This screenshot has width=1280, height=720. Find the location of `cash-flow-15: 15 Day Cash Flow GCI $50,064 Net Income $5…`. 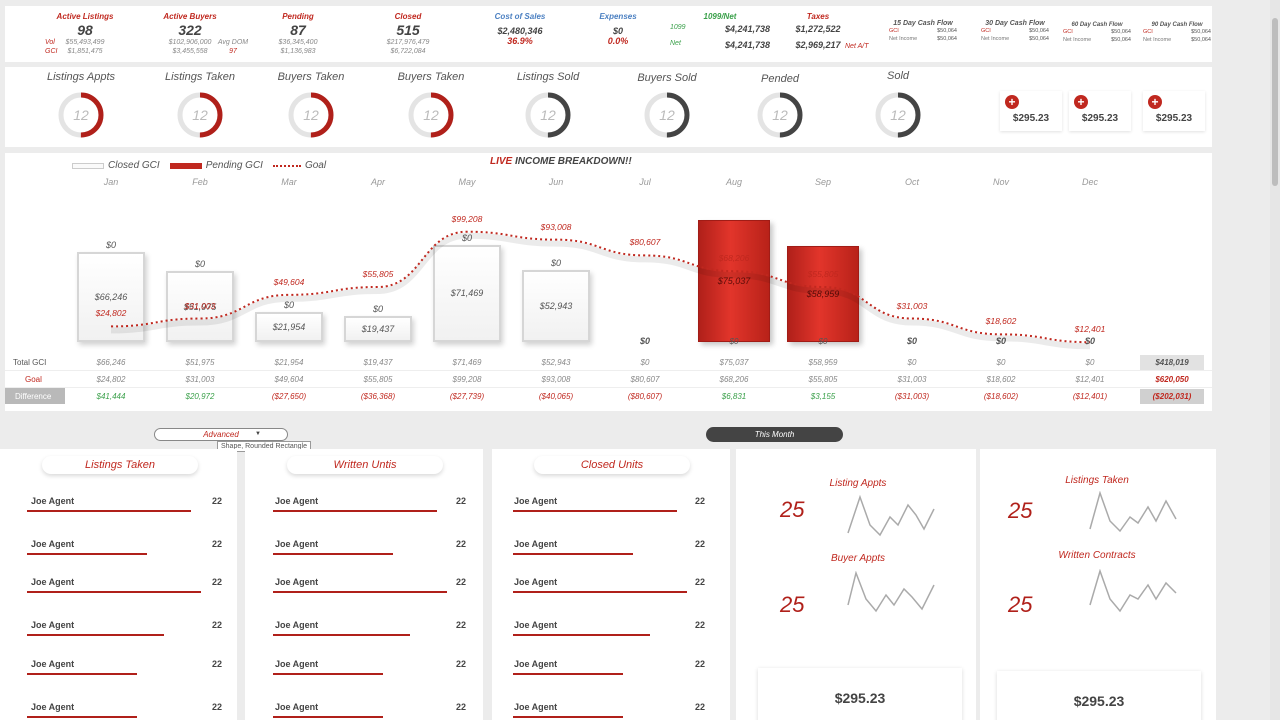

cash-flow-15: 15 Day Cash Flow GCI $50,064 Net Income $5… is located at coordinates (923, 31).